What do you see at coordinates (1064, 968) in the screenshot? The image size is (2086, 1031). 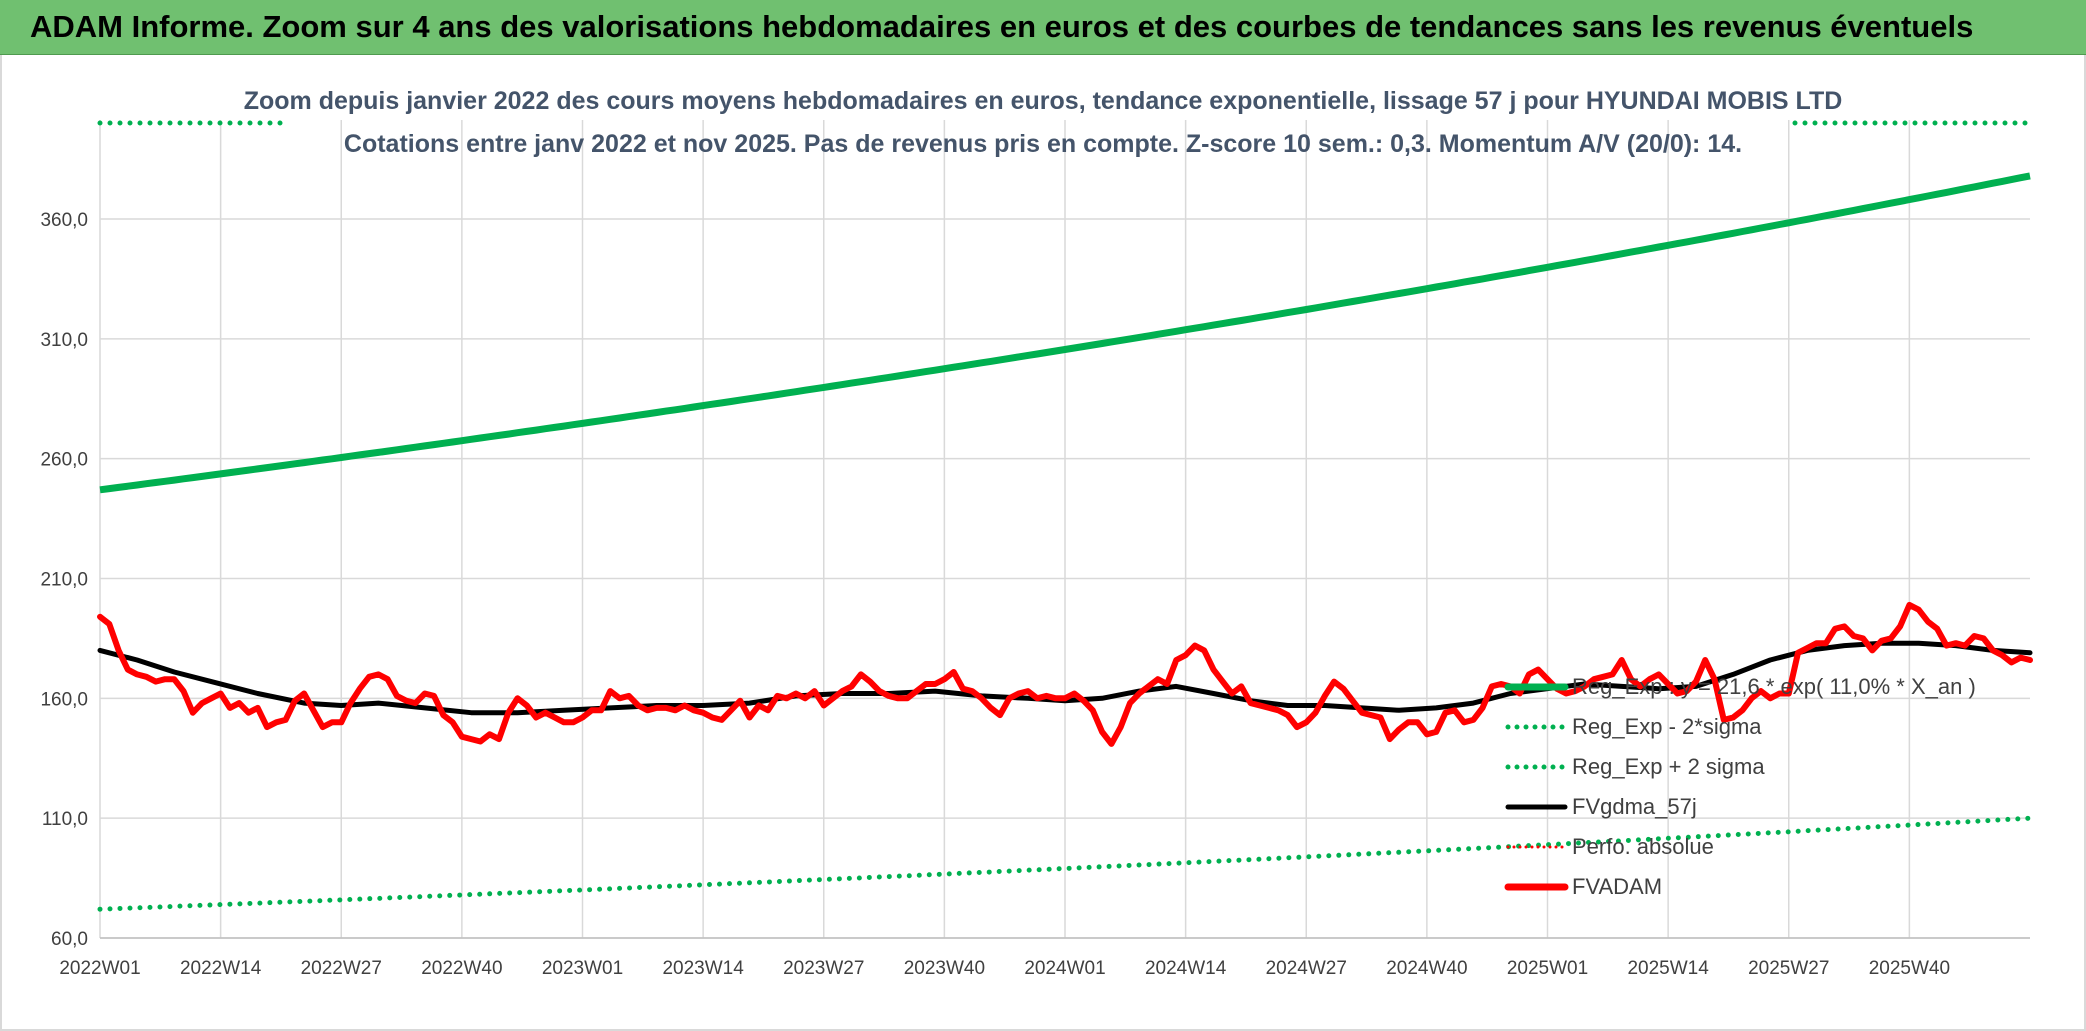 I see `x-tick-label: 2024W01` at bounding box center [1064, 968].